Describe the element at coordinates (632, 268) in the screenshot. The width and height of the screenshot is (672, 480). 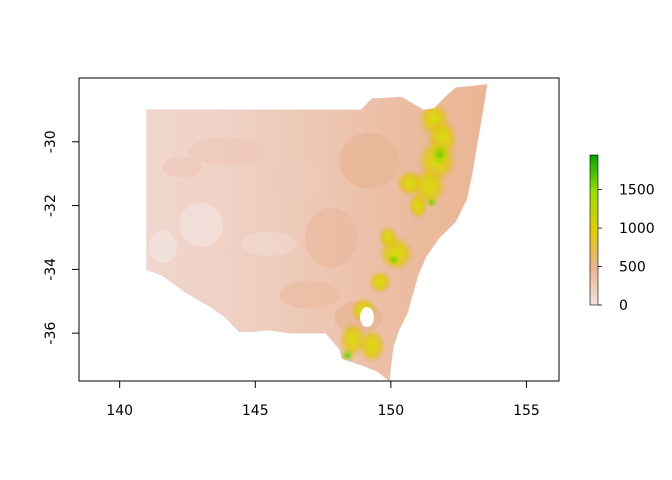
I see `legend-tick-label: 500` at that location.